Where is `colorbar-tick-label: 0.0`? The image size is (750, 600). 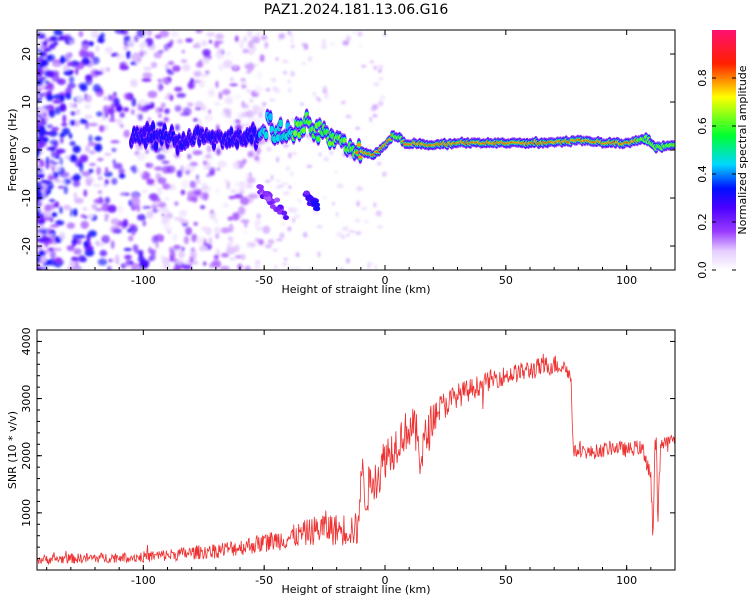
colorbar-tick-label: 0.0 is located at coordinates (702, 270).